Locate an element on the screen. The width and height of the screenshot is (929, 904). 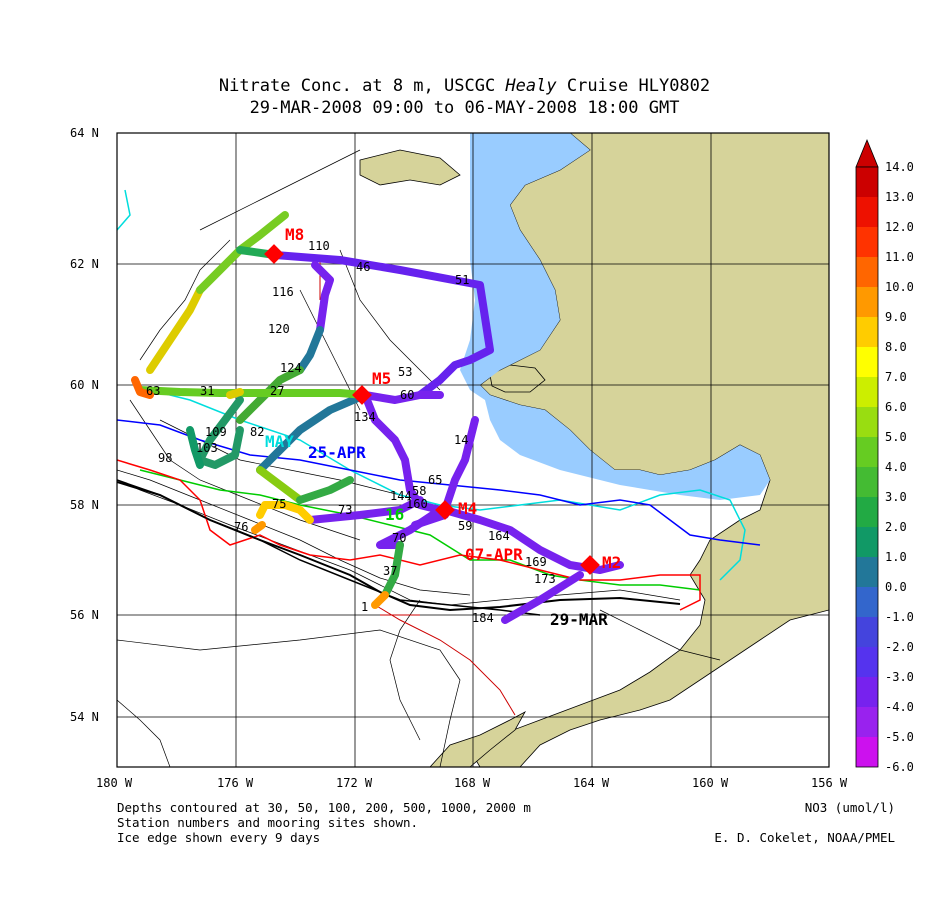
station-label: 160 is located at coordinates (417, 504).